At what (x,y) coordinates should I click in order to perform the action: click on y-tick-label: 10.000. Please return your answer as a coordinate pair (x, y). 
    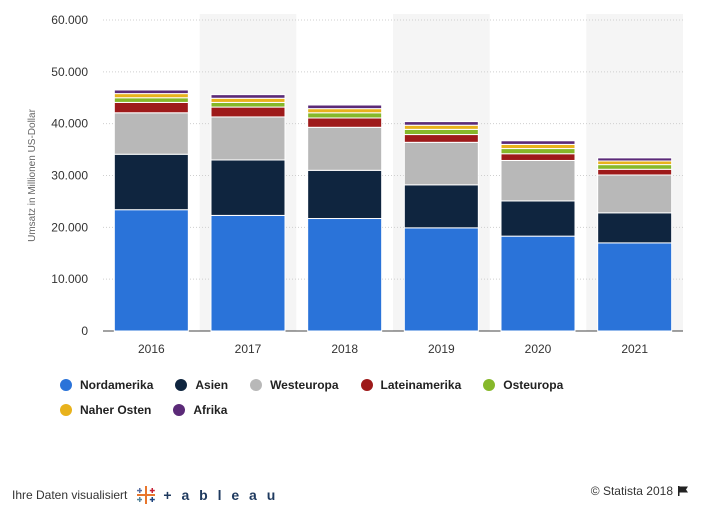
    Looking at the image, I should click on (69, 279).